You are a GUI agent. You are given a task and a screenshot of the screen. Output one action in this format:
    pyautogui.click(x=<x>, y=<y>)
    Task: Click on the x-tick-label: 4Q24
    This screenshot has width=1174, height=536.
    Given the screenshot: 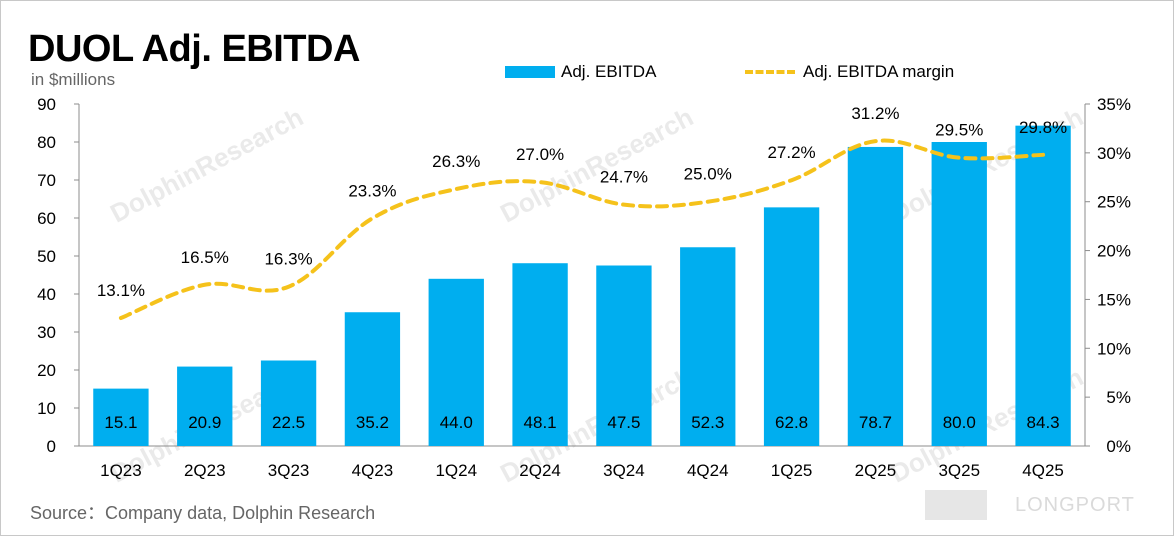 What is the action you would take?
    pyautogui.click(x=708, y=470)
    